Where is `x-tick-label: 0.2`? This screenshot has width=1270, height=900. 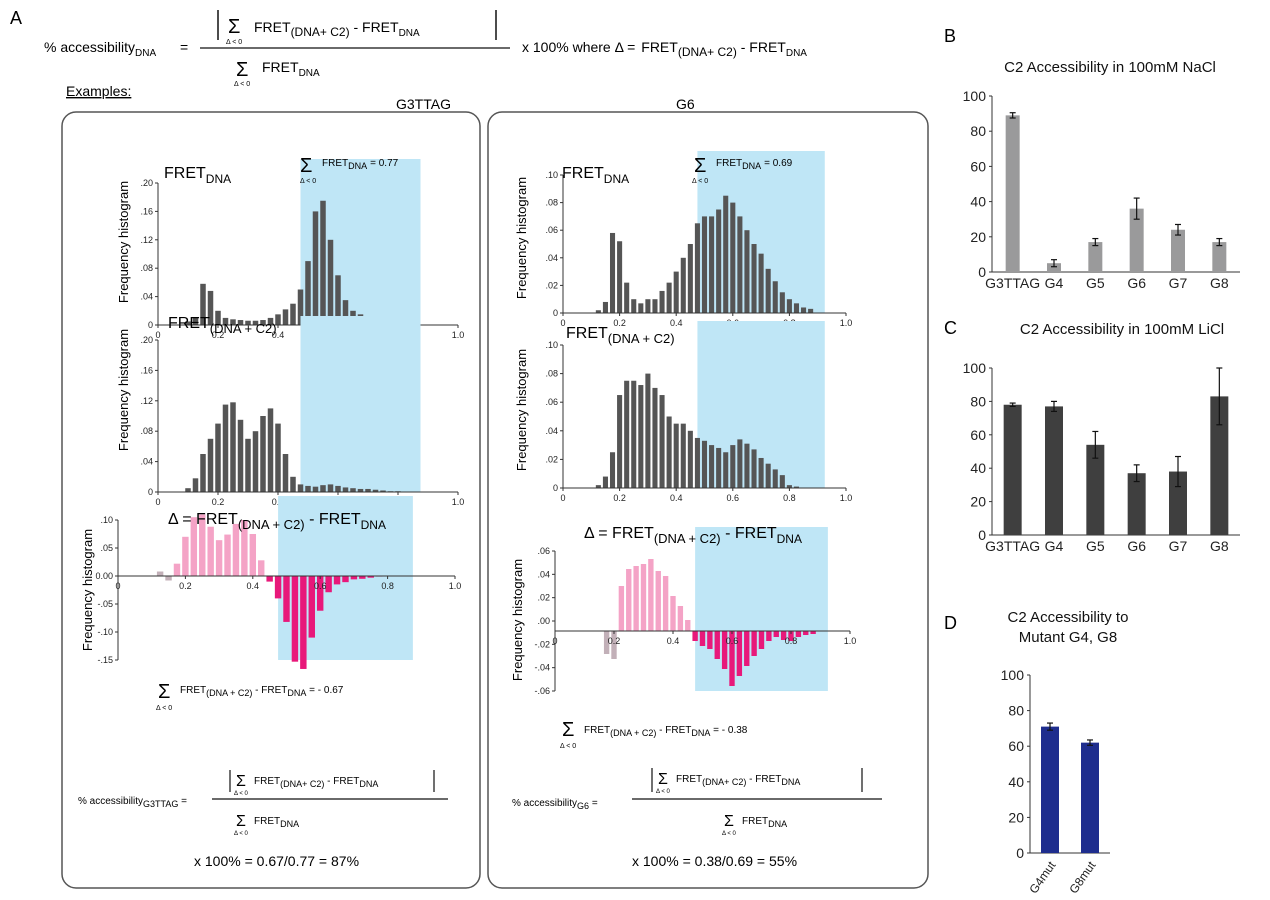 x-tick-label: 0.2 is located at coordinates (218, 502).